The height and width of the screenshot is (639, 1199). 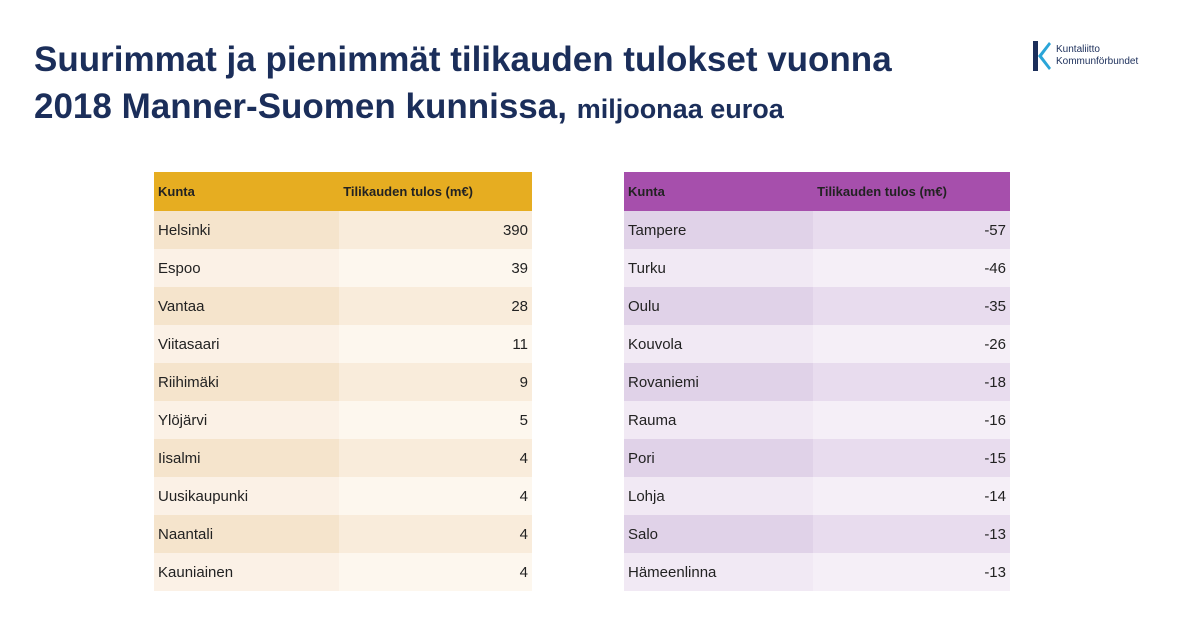 I want to click on title-line-2-text: 2018 Manner-Suomen kunnissa,, so click(x=300, y=106).